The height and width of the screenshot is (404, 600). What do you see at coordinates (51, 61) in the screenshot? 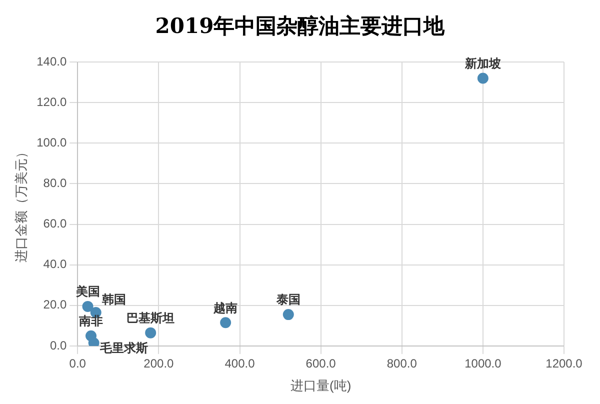
I see `y-tick-label: 140.0` at bounding box center [51, 61].